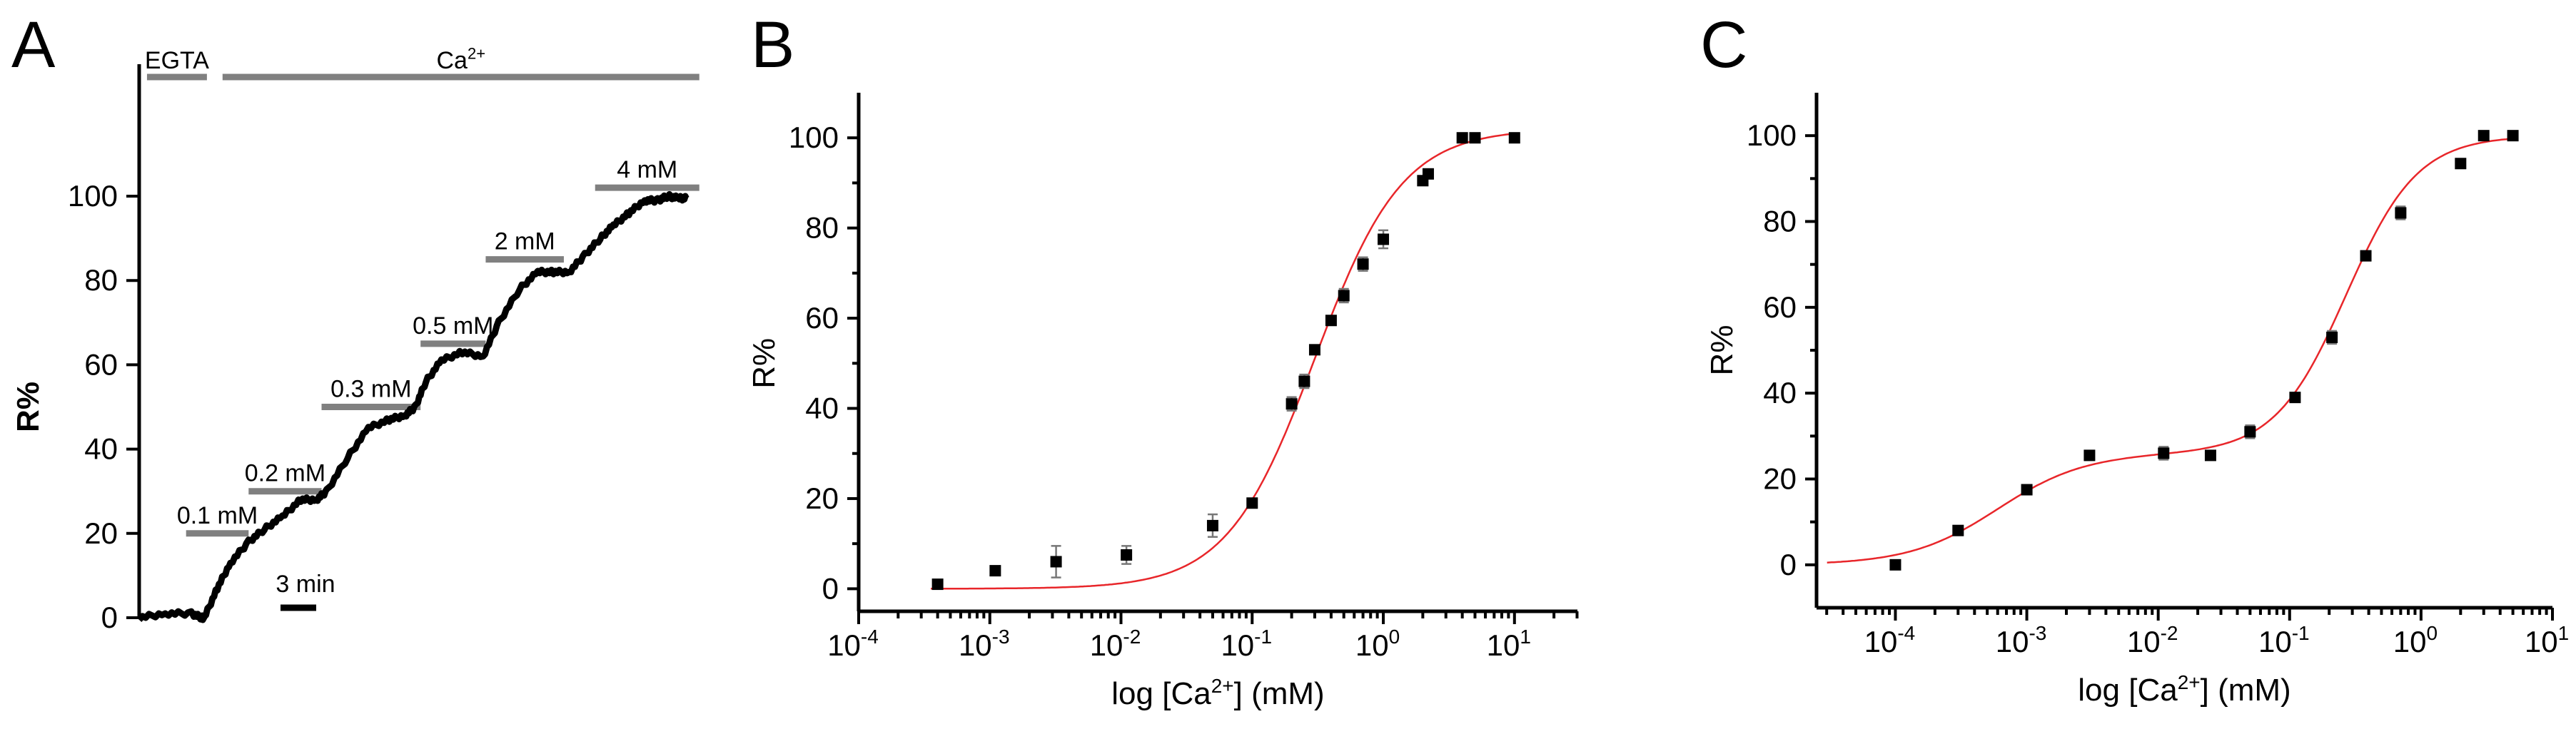  Describe the element at coordinates (217, 515) in the screenshot. I see `panel-a-concentration-label: 0.1 mM` at that location.